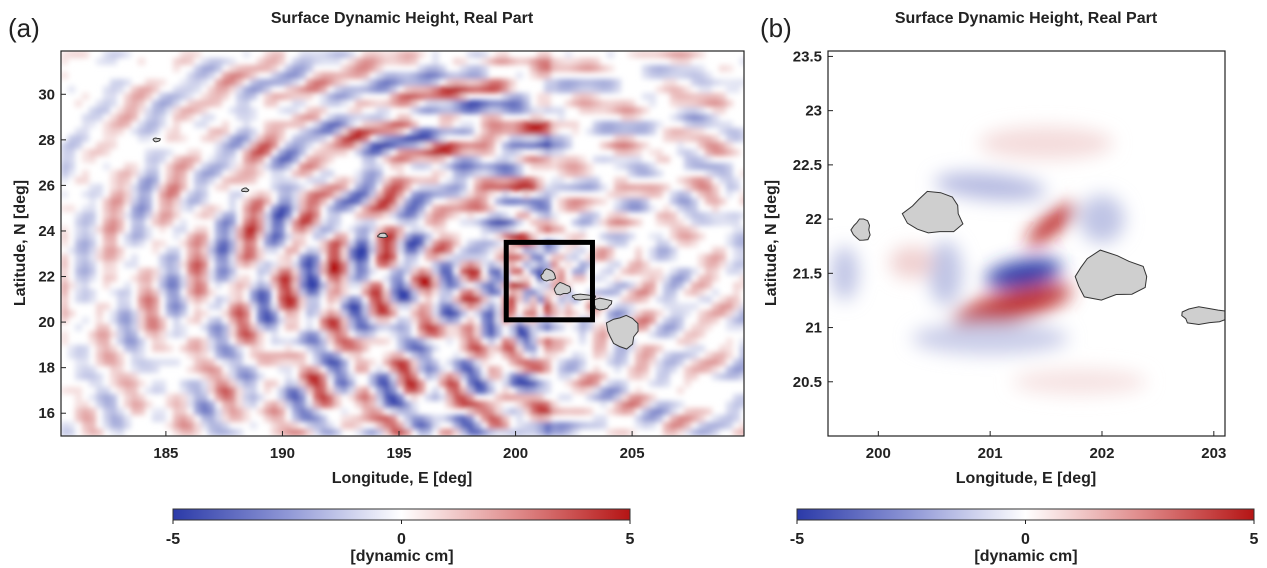  I want to click on x-tick-label: 185, so click(165, 453).